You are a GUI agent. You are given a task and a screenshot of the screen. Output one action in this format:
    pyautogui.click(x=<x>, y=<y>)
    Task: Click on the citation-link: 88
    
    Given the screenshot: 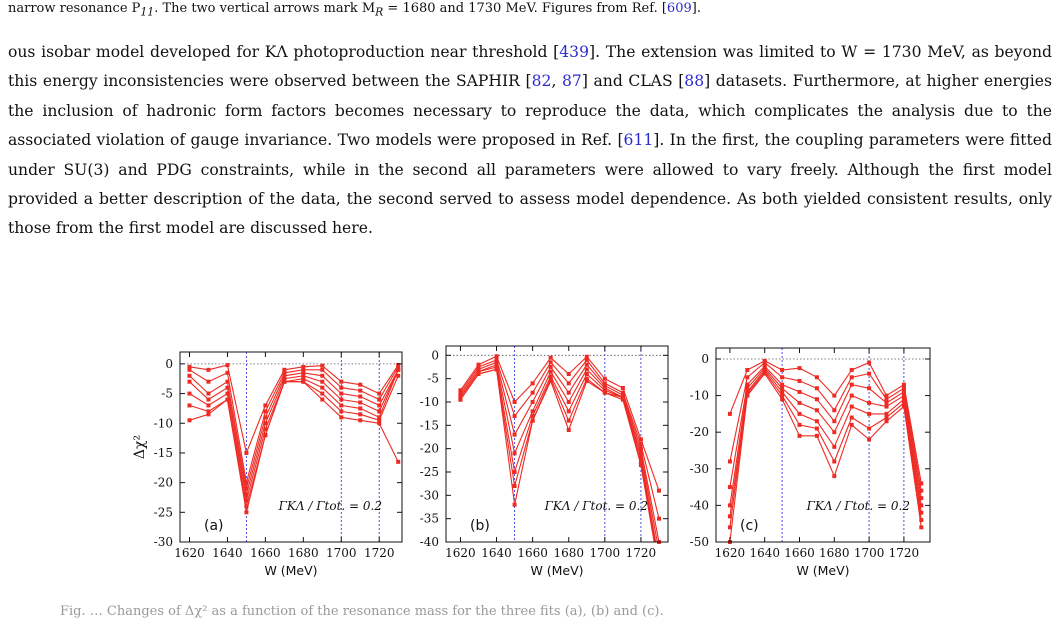 What is the action you would take?
    pyautogui.click(x=694, y=81)
    